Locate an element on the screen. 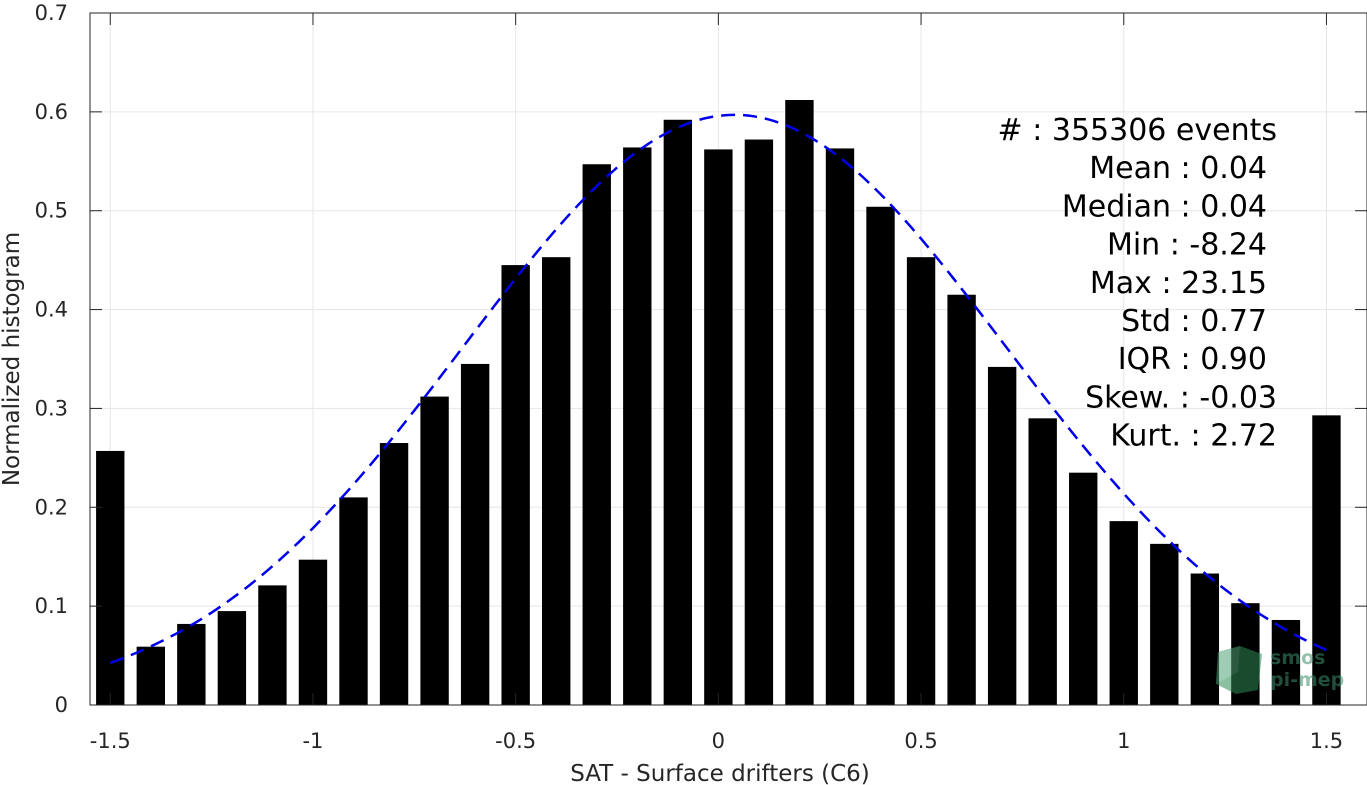 This screenshot has width=1367, height=785. y-tick-labels: 0 0.1 0.2 0.3 0.4 0.5 0.6 0.7 is located at coordinates (51, 359).